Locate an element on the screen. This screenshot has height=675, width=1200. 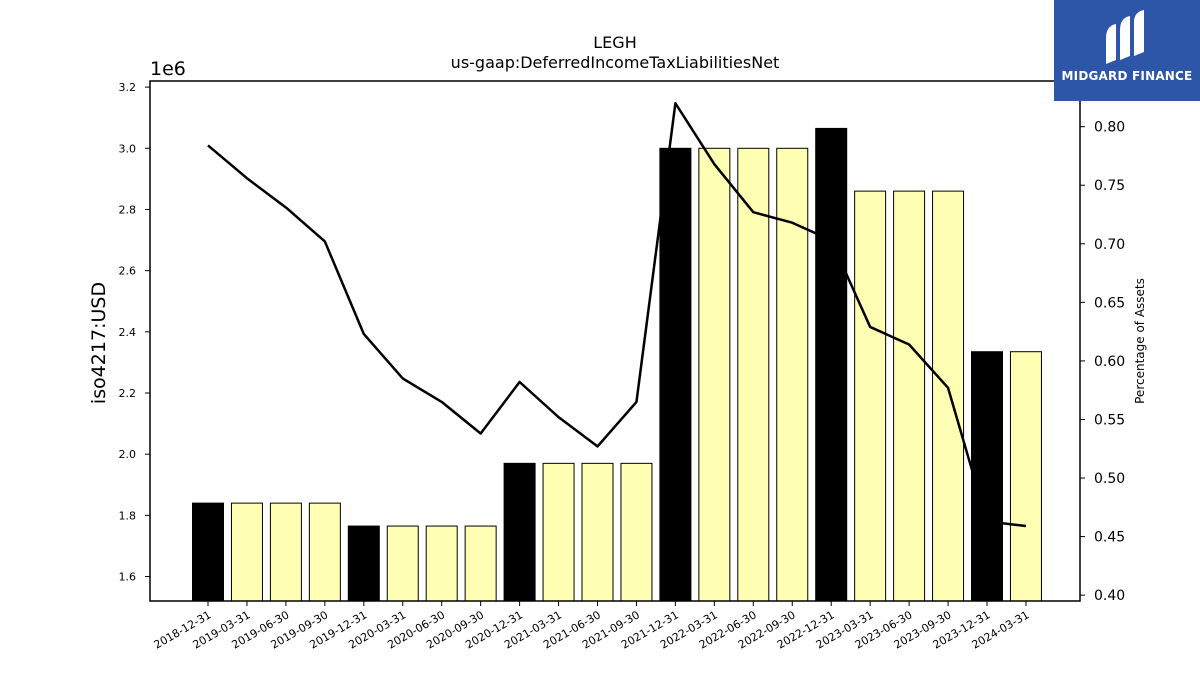
chart-title: LEGH is located at coordinates (614, 42).